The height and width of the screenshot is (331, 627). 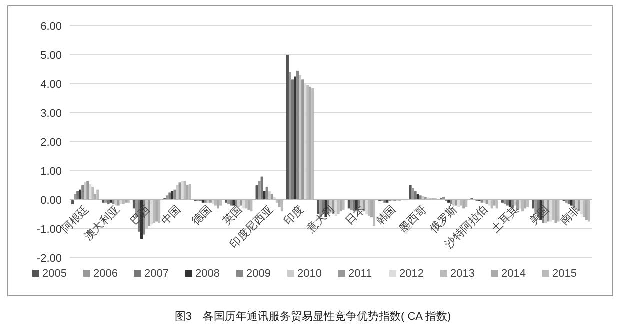 What do you see at coordinates (313, 316) in the screenshot?
I see `text: 图3 各国历年通讯服务贸易显性竞争优势指数( CA 指数)` at bounding box center [313, 316].